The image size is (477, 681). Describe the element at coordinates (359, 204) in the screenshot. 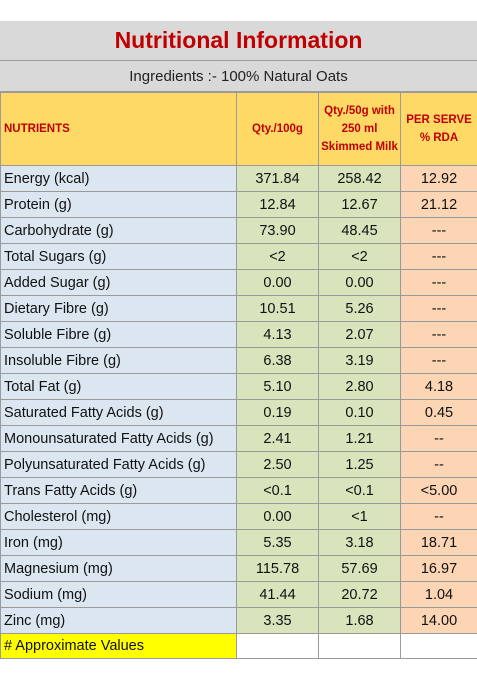

I see `qty-50g-value: 12.67` at that location.